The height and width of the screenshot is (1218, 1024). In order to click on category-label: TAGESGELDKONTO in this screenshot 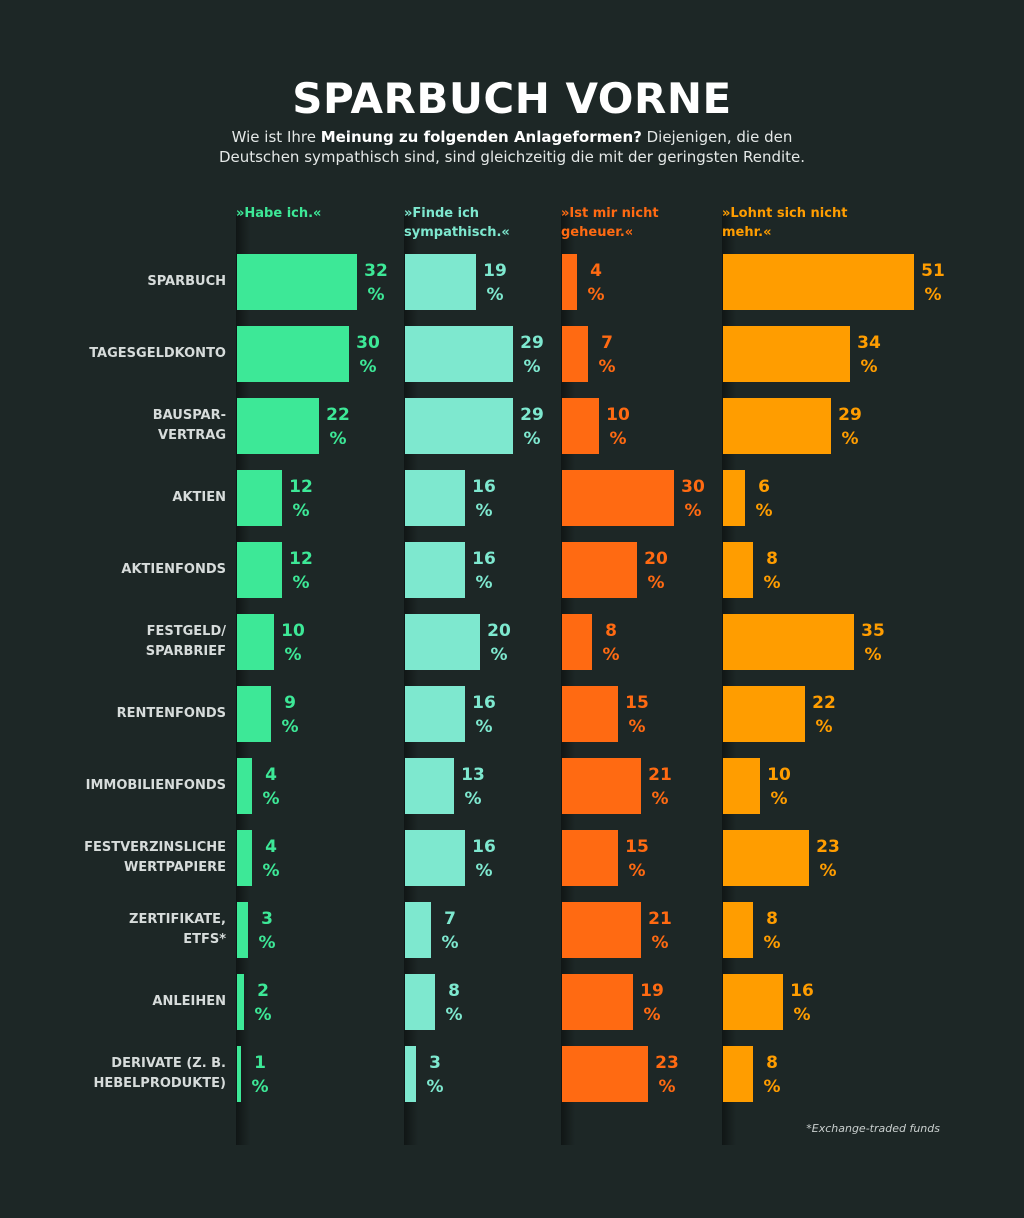, I will do `click(157, 353)`.